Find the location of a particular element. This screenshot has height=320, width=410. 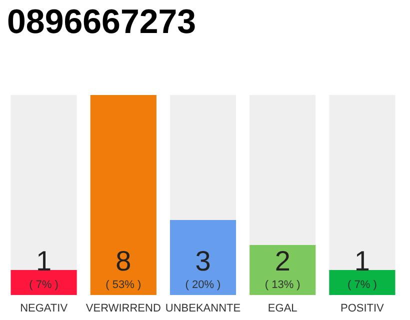

x-tick-label: NEGATIV is located at coordinates (44, 308).